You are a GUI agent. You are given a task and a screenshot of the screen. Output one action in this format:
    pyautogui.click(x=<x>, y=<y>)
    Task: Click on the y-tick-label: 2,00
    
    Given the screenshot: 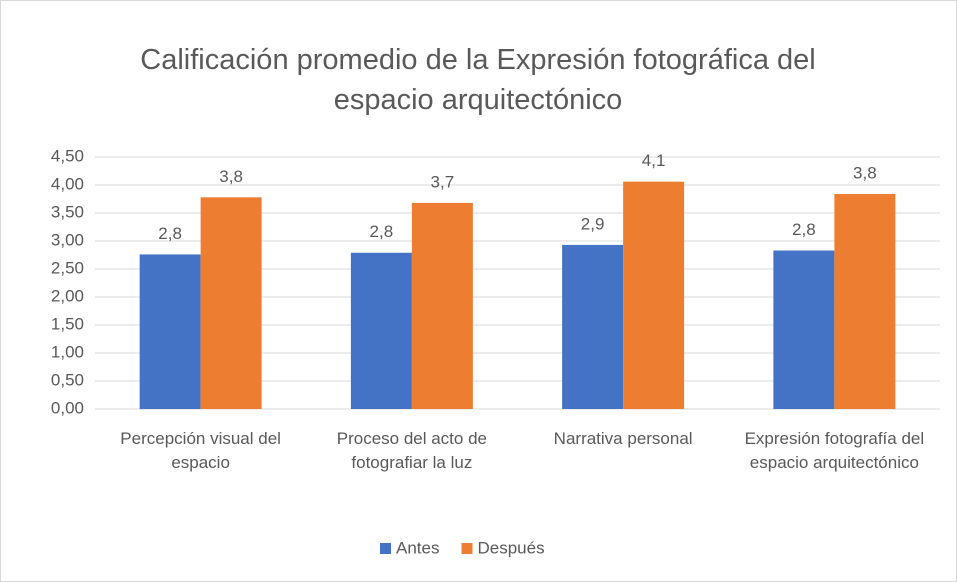 What is the action you would take?
    pyautogui.click(x=67, y=295)
    